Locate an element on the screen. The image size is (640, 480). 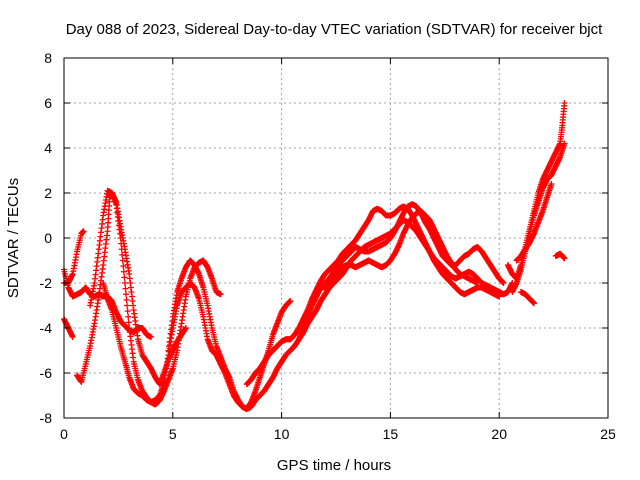
x-tick-label: 0 is located at coordinates (64, 434).